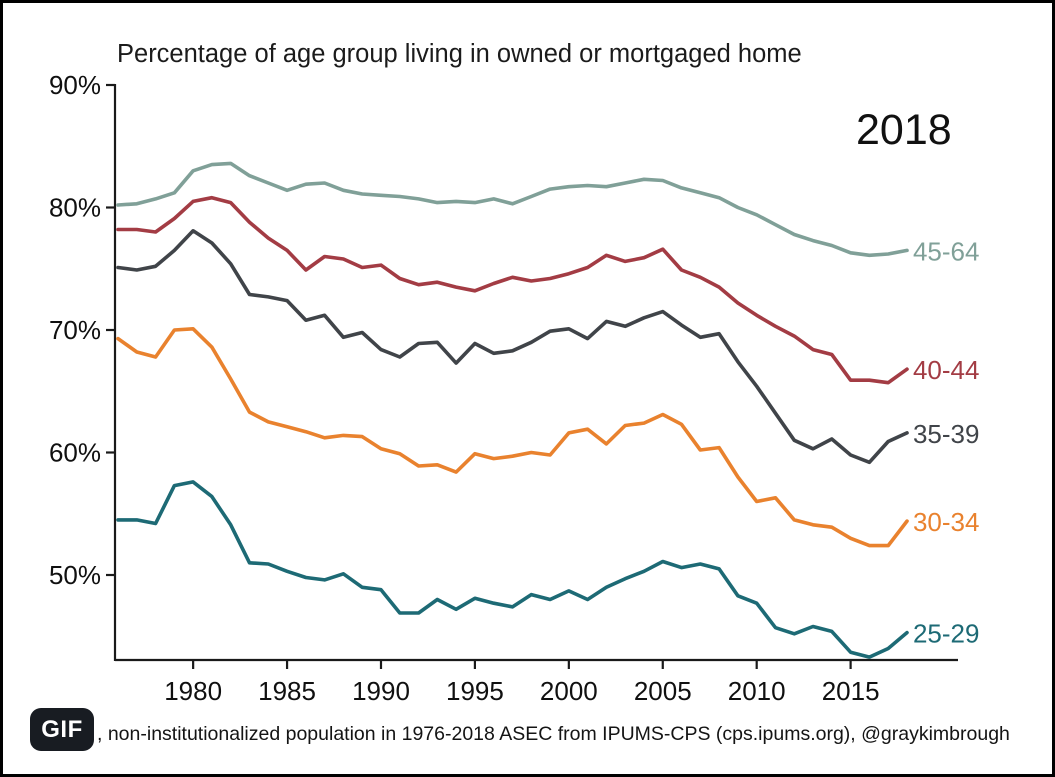  Describe the element at coordinates (75, 575) in the screenshot. I see `y-tick-label: 50%` at that location.